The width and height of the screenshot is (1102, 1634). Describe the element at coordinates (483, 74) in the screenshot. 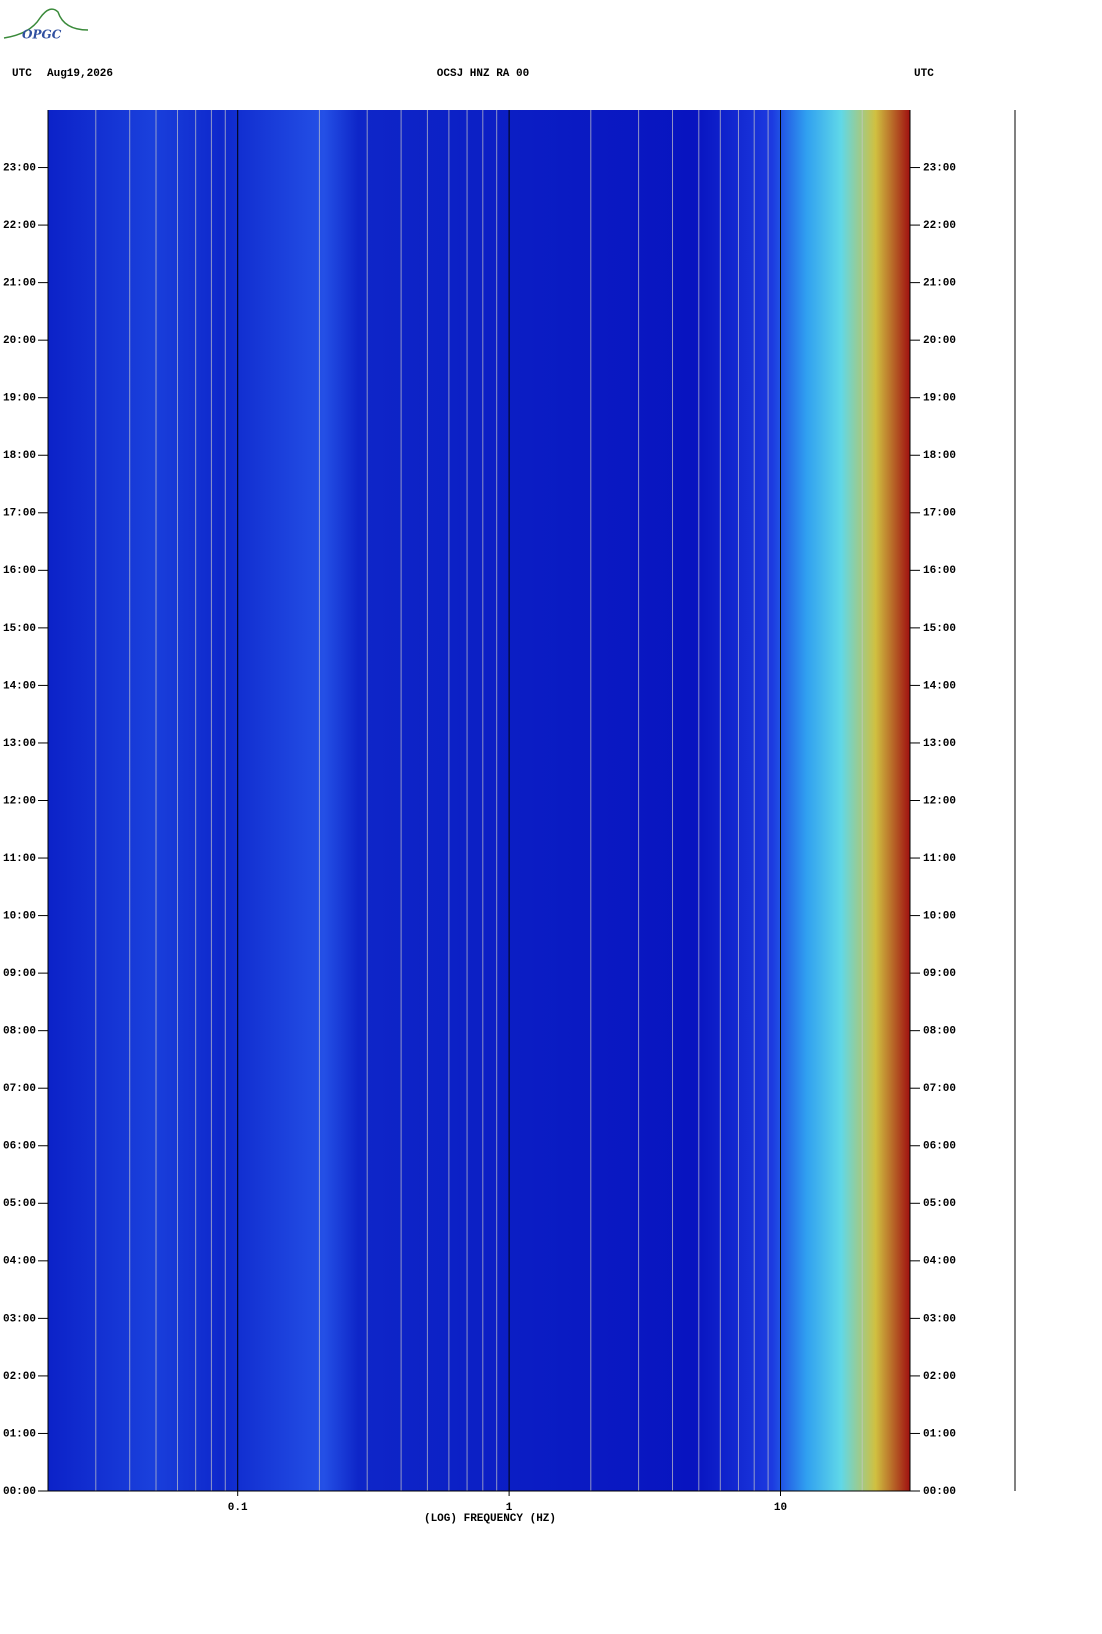

I see `chart-title: OCSJ HNZ RA 00` at that location.